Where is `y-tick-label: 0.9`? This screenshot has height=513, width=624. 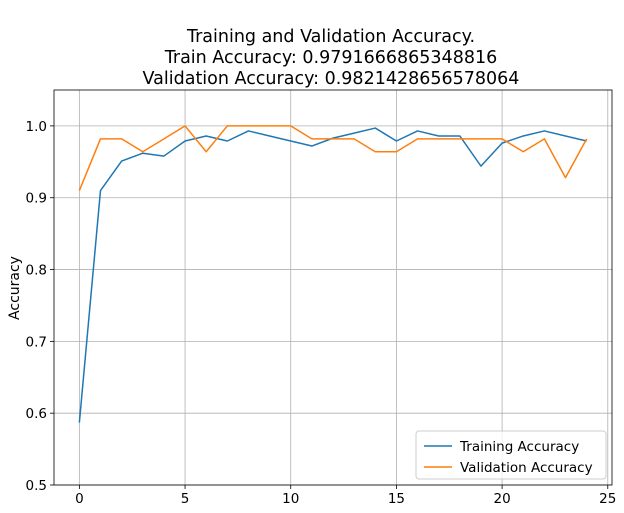
y-tick-label: 0.9 is located at coordinates (36, 199).